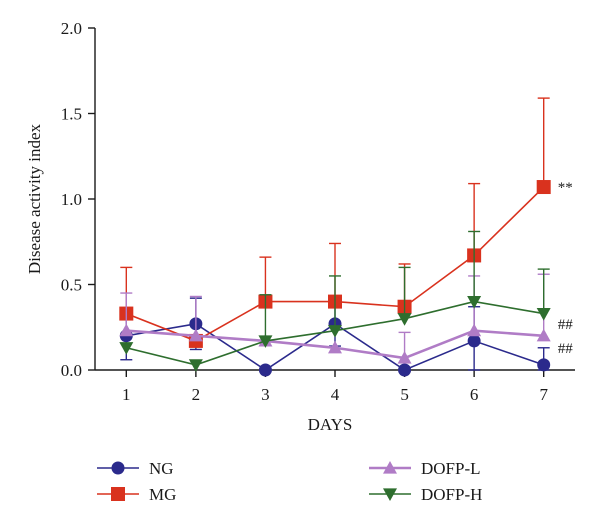 The height and width of the screenshot is (520, 600). What do you see at coordinates (289, 481) in the screenshot?
I see `legend: NG MG DOFP-L DOFP-H` at bounding box center [289, 481].